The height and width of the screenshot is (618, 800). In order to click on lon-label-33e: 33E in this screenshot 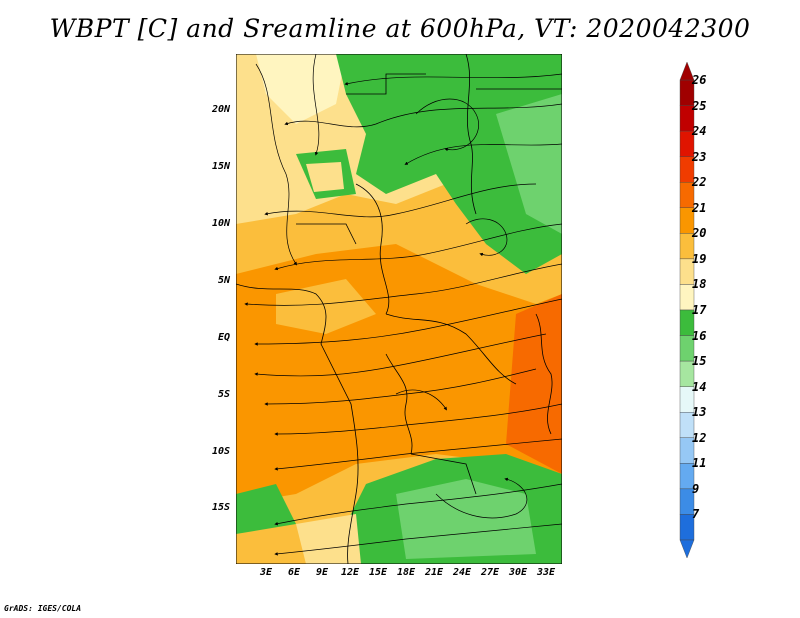, I will do `click(546, 572)`.